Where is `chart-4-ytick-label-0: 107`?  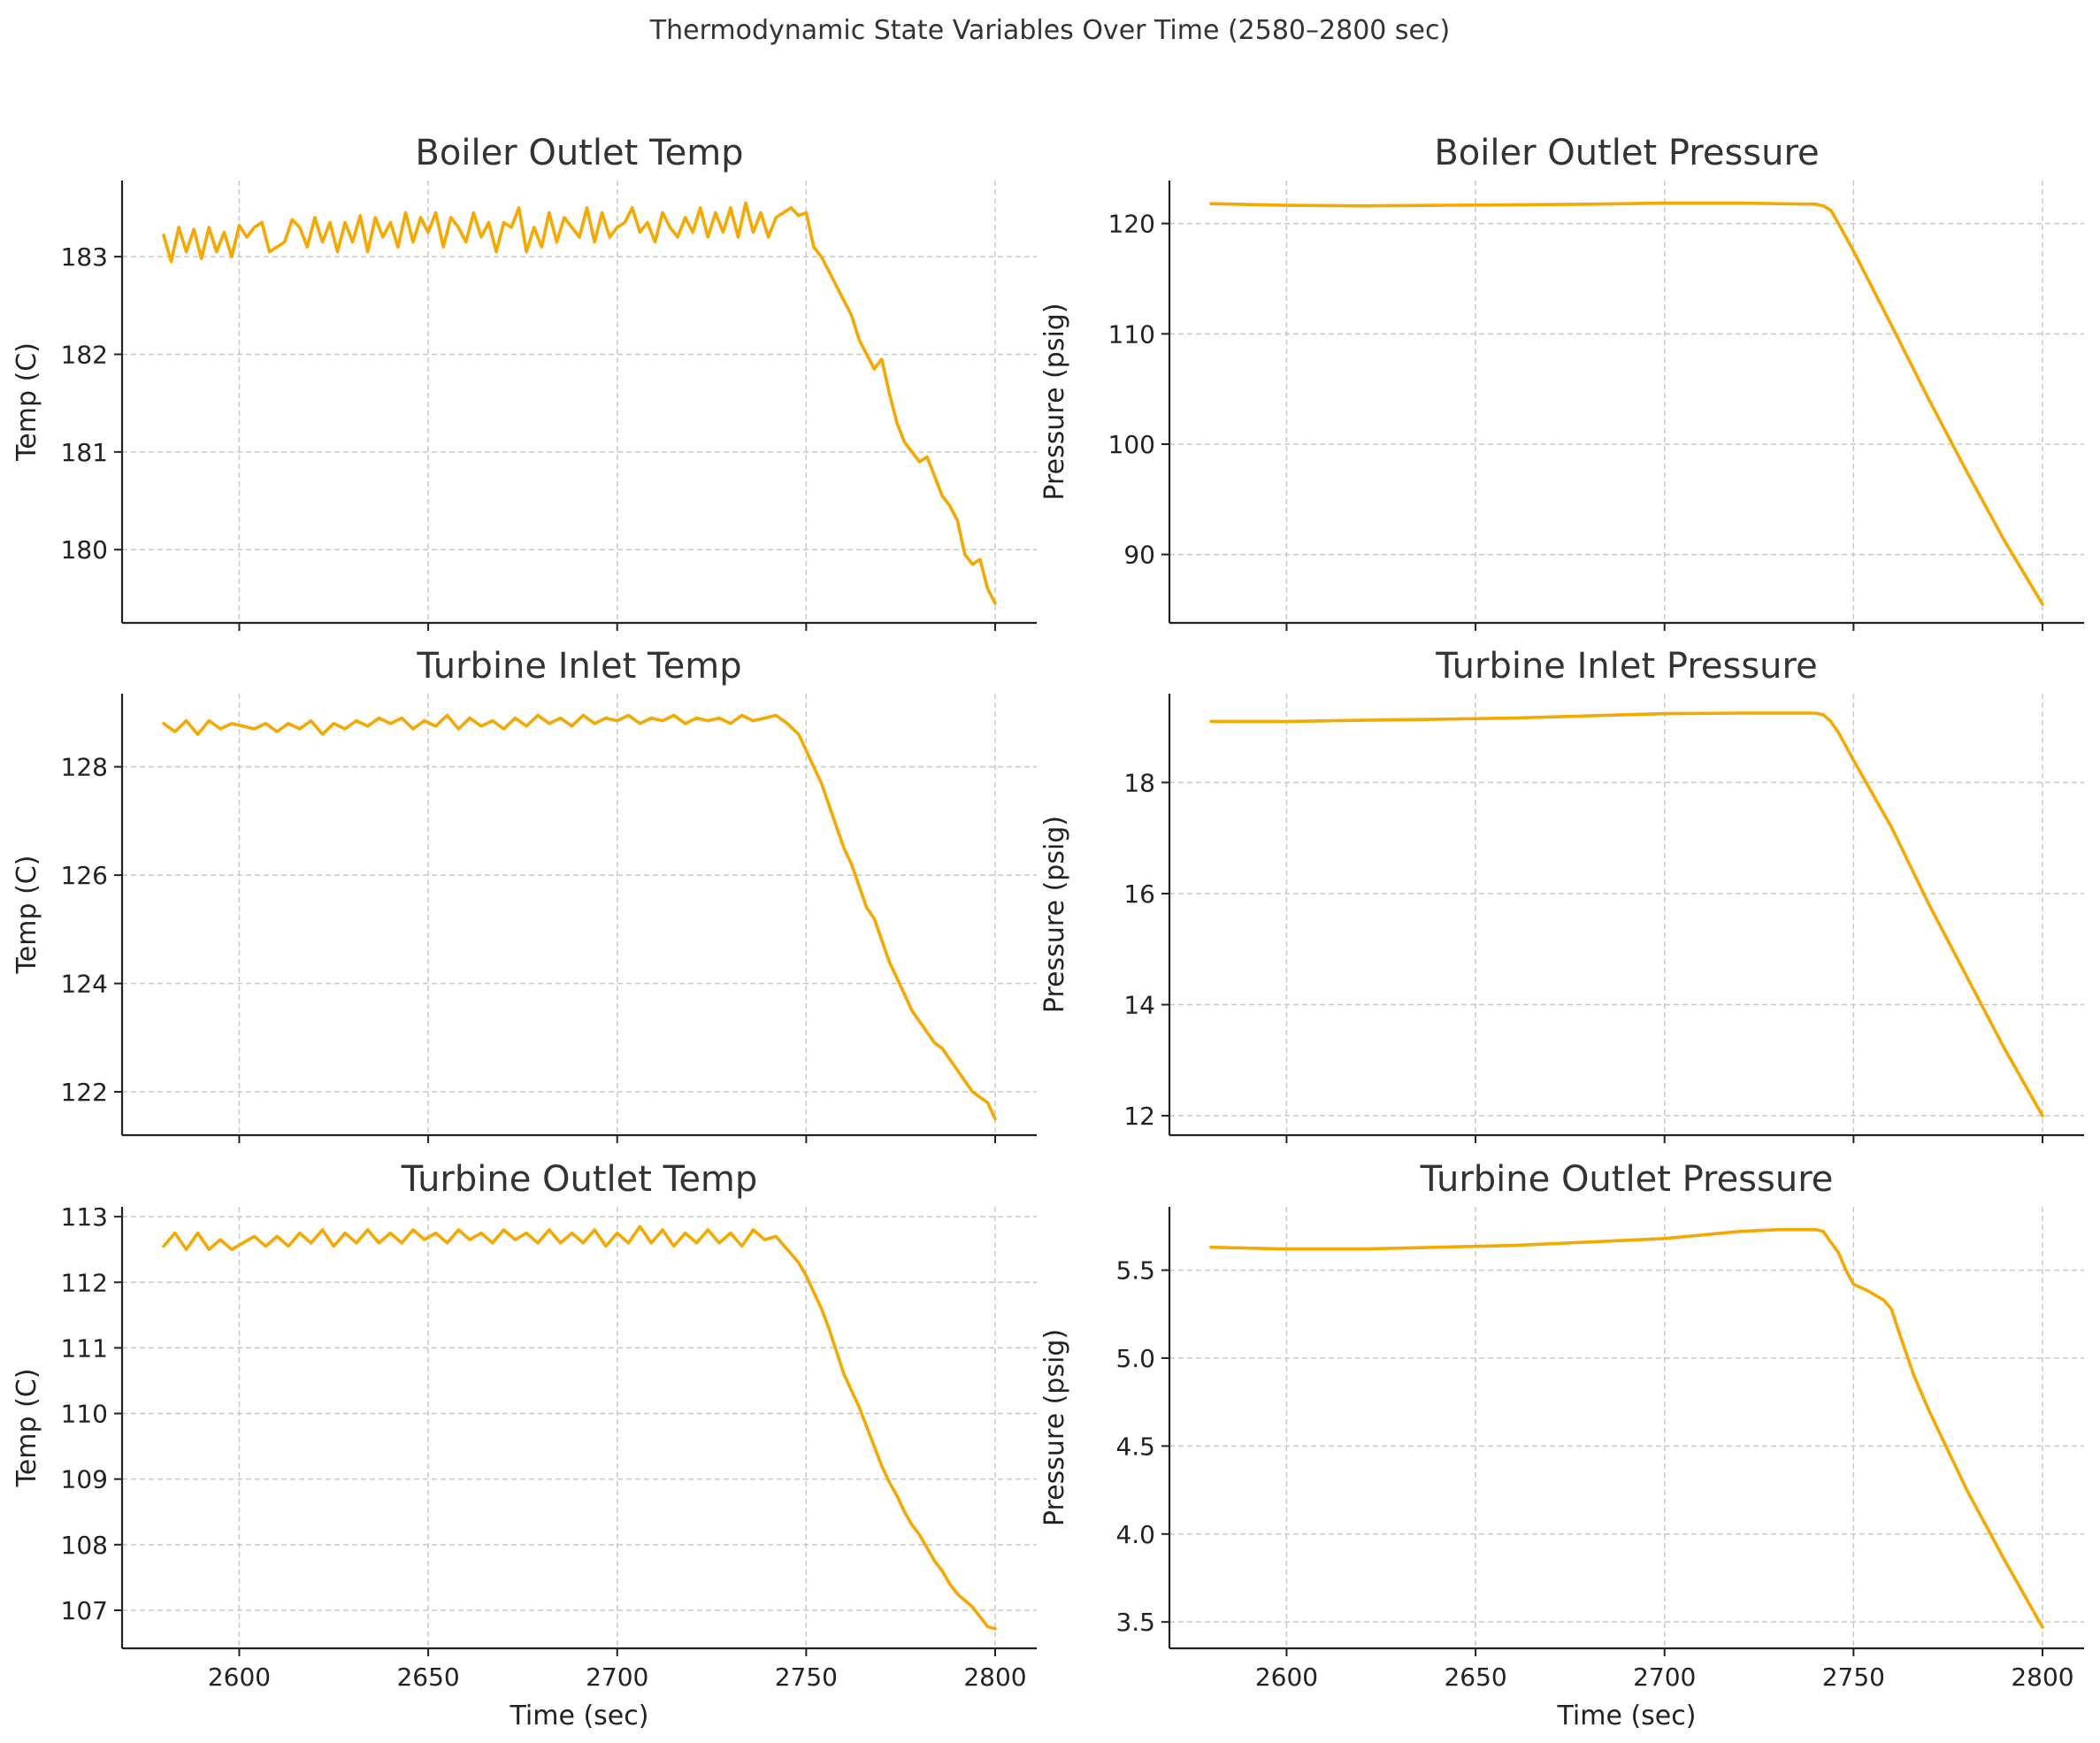
chart-4-ytick-label-0: 107 is located at coordinates (84, 1610).